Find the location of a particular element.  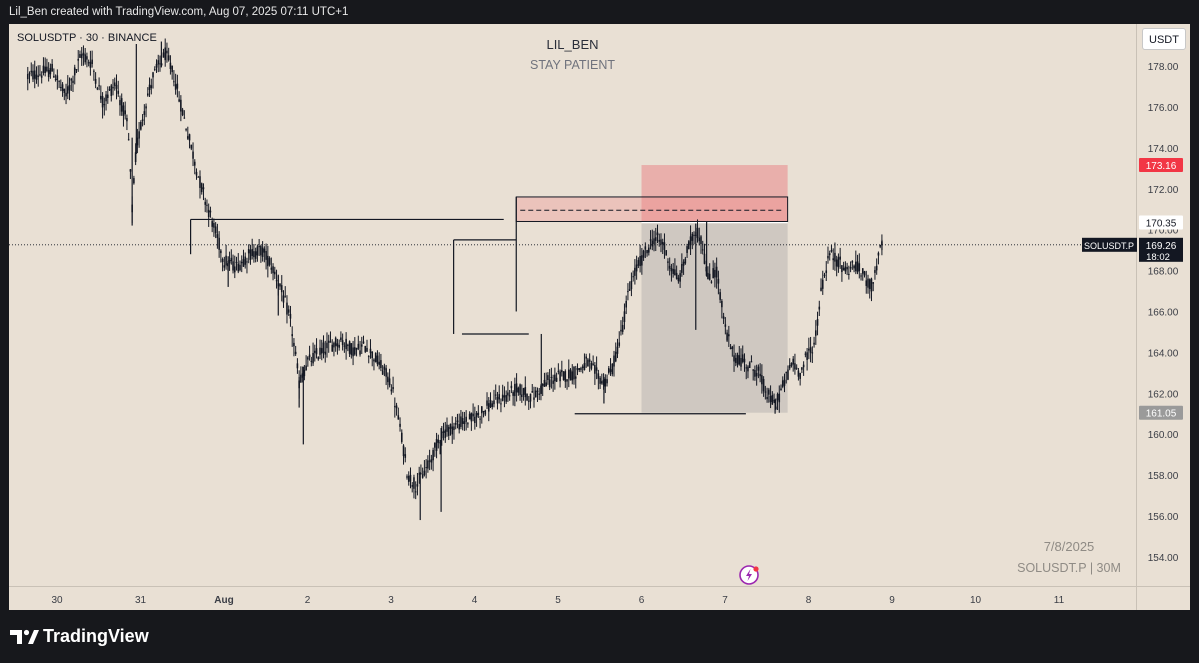

x-tick-label: 6 is located at coordinates (642, 600).